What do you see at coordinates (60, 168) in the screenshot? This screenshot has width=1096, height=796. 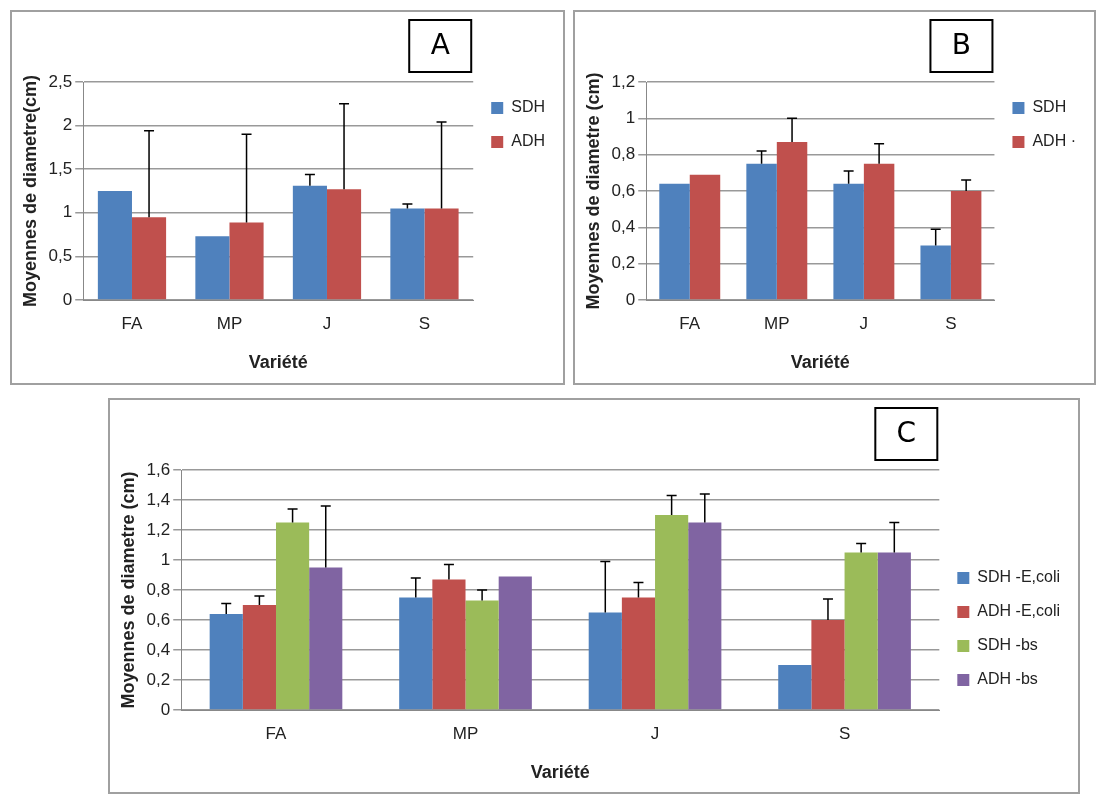 I see `y-tick-label: 1,5` at bounding box center [60, 168].